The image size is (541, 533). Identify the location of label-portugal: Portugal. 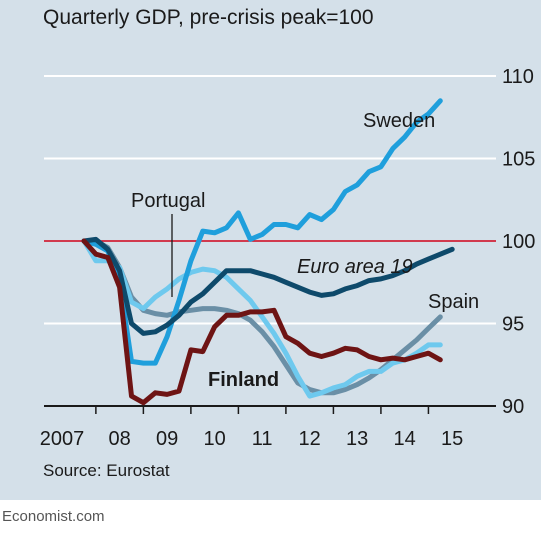
(168, 201).